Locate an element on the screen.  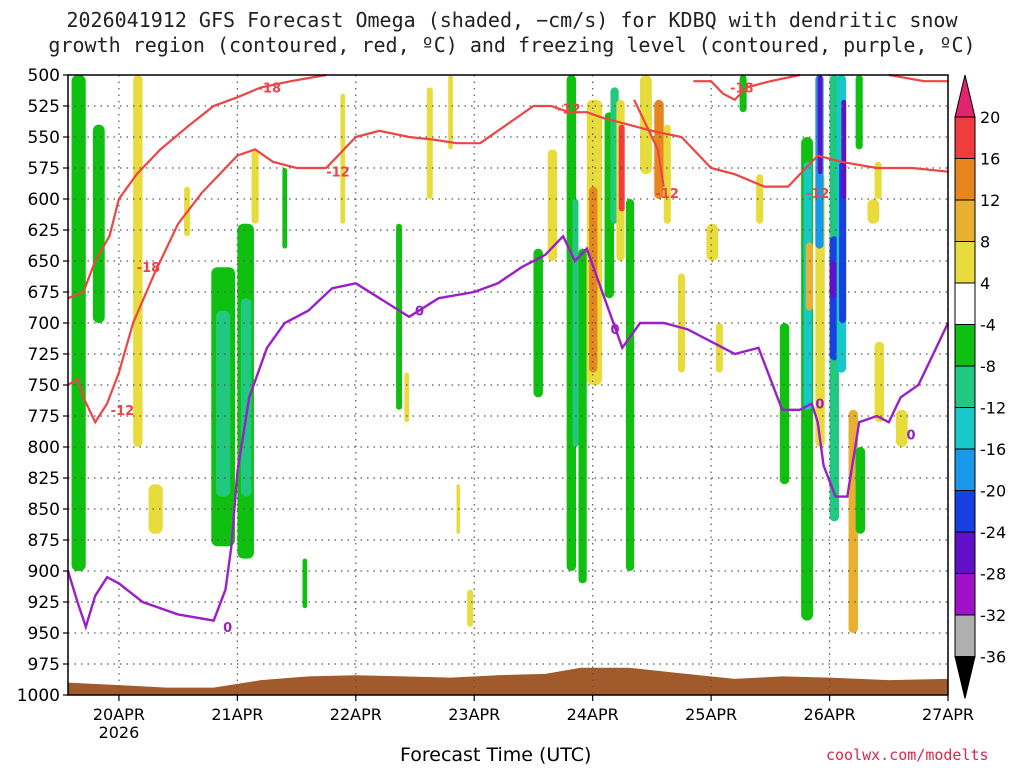
colorbar-label: 8 is located at coordinates (985, 242).